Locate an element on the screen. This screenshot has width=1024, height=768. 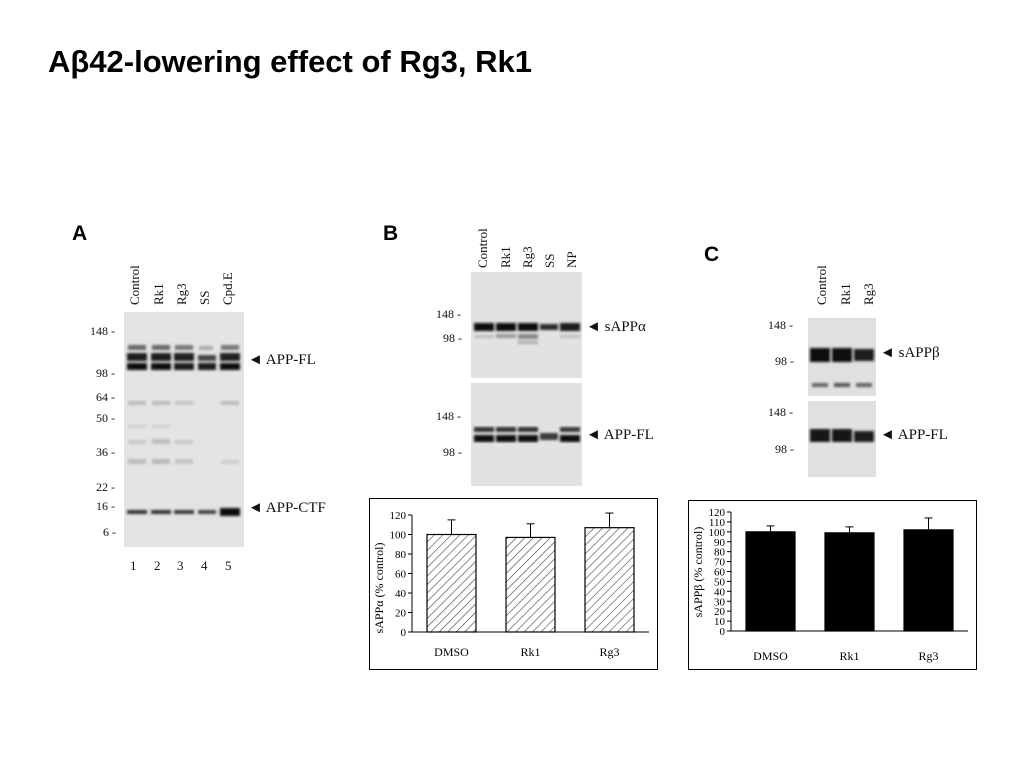
mw-marker: 64 - is located at coordinates (105, 397).